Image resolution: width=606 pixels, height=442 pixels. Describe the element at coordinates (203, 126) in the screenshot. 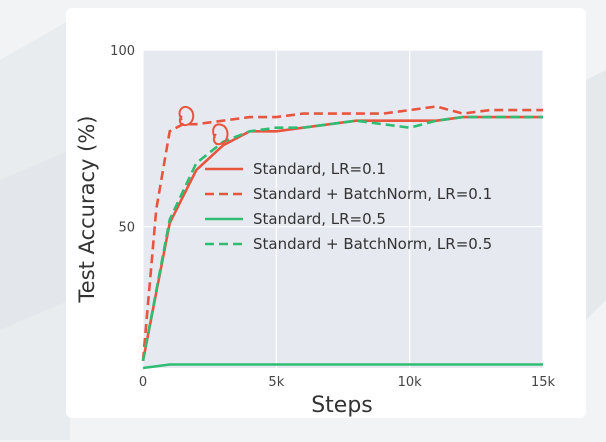

I see `handwritten-marks` at that location.